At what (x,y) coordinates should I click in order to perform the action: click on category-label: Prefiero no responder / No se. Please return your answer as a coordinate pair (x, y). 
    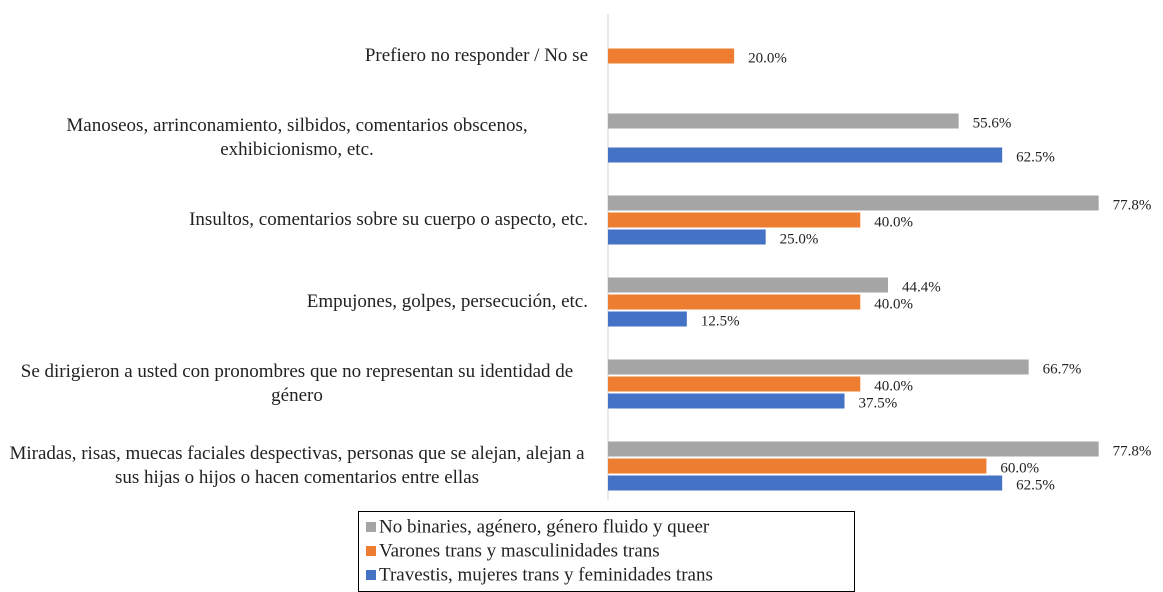
    Looking at the image, I should click on (476, 55).